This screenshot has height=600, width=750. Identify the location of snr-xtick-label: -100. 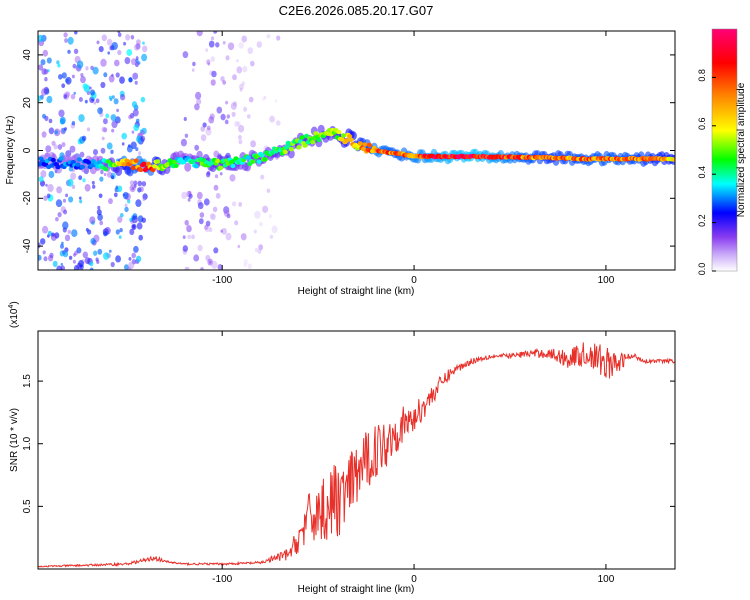
(222, 579).